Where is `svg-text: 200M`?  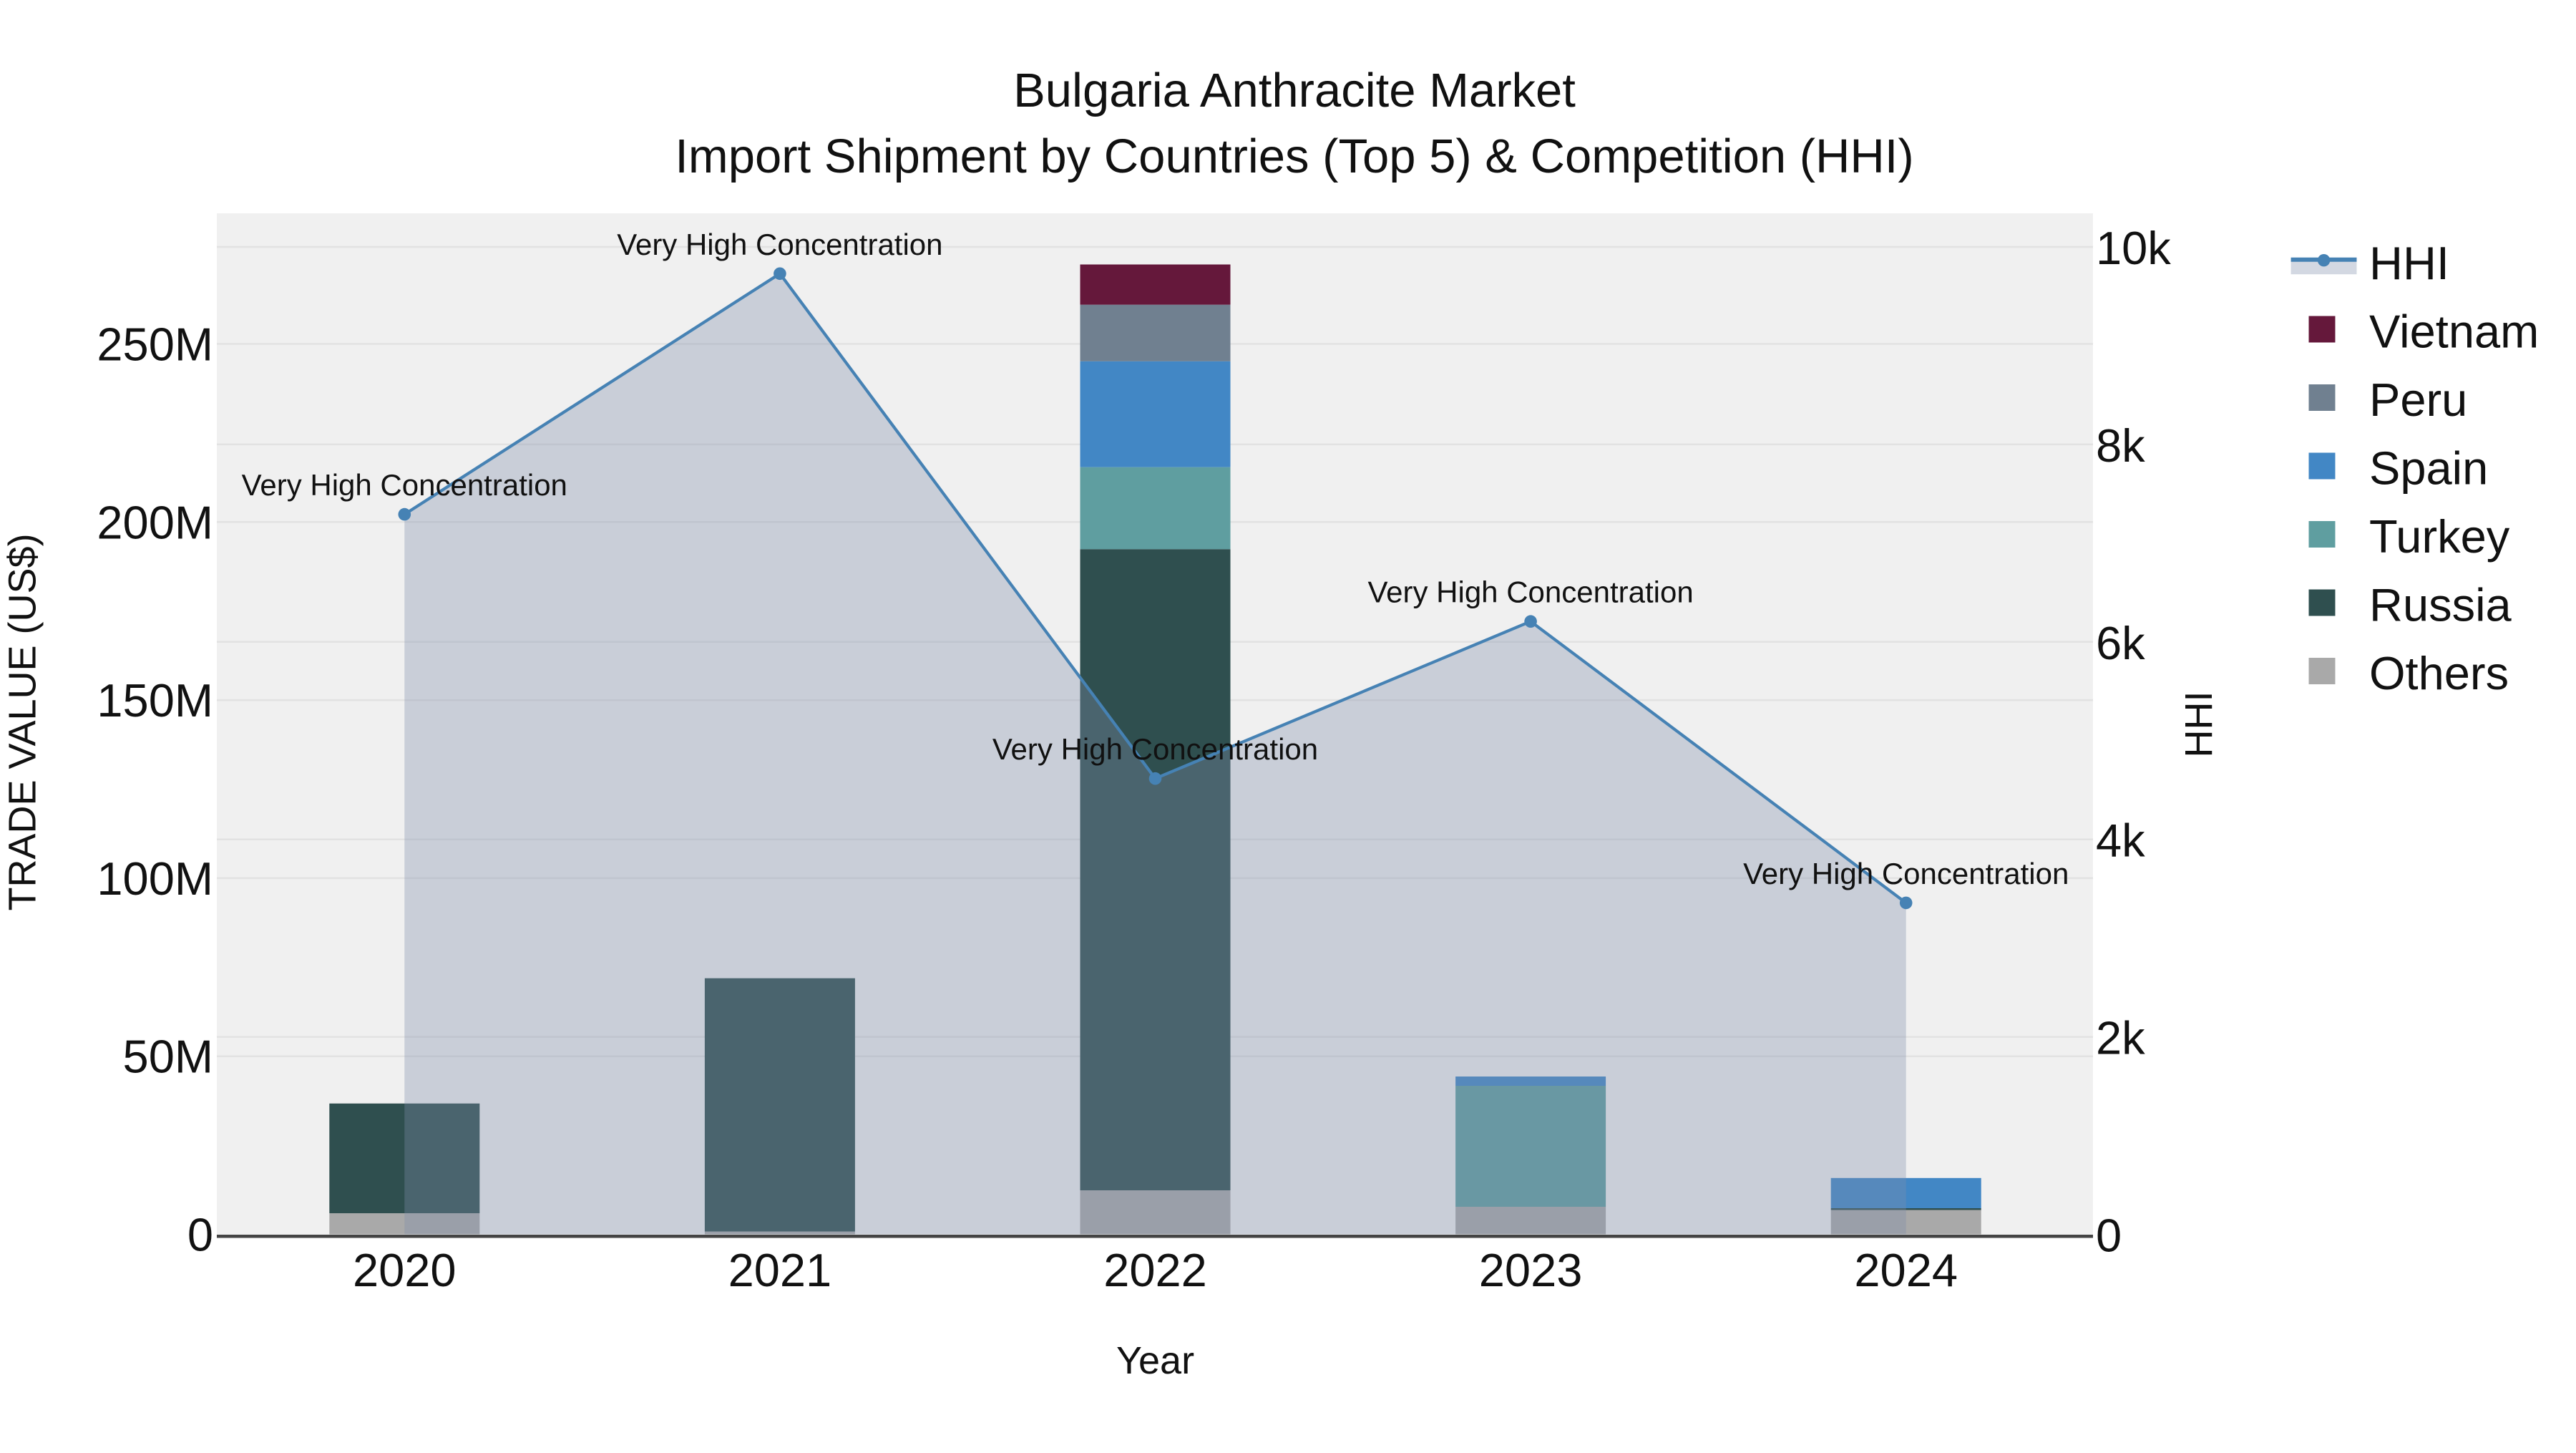 svg-text: 200M is located at coordinates (155, 522).